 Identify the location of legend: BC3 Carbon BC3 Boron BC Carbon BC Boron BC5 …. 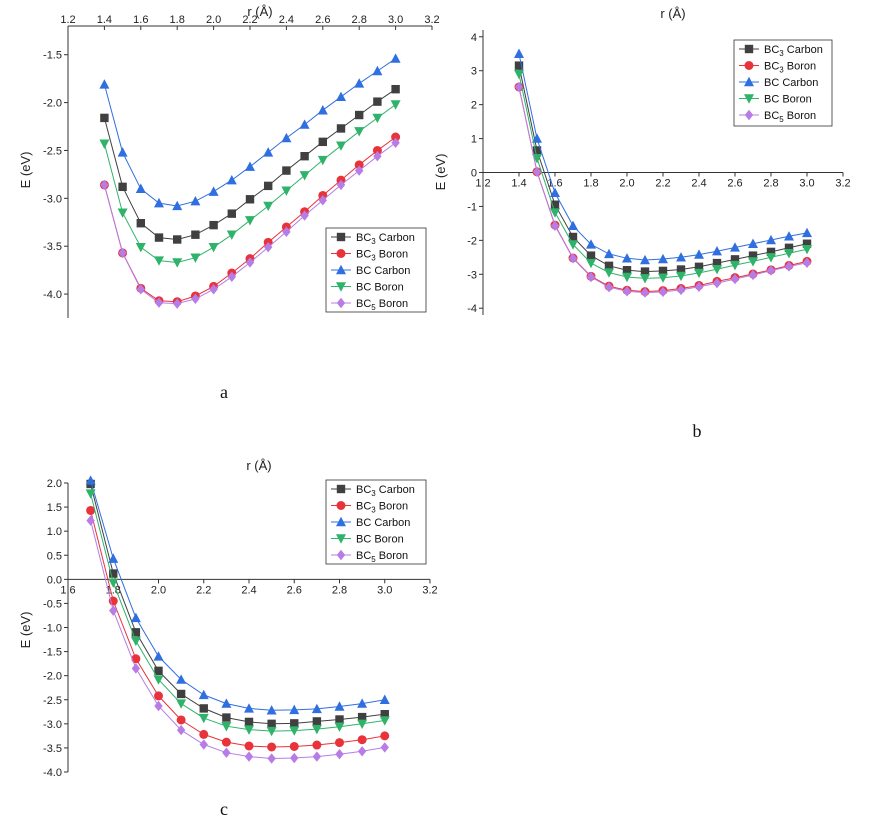
(783, 83).